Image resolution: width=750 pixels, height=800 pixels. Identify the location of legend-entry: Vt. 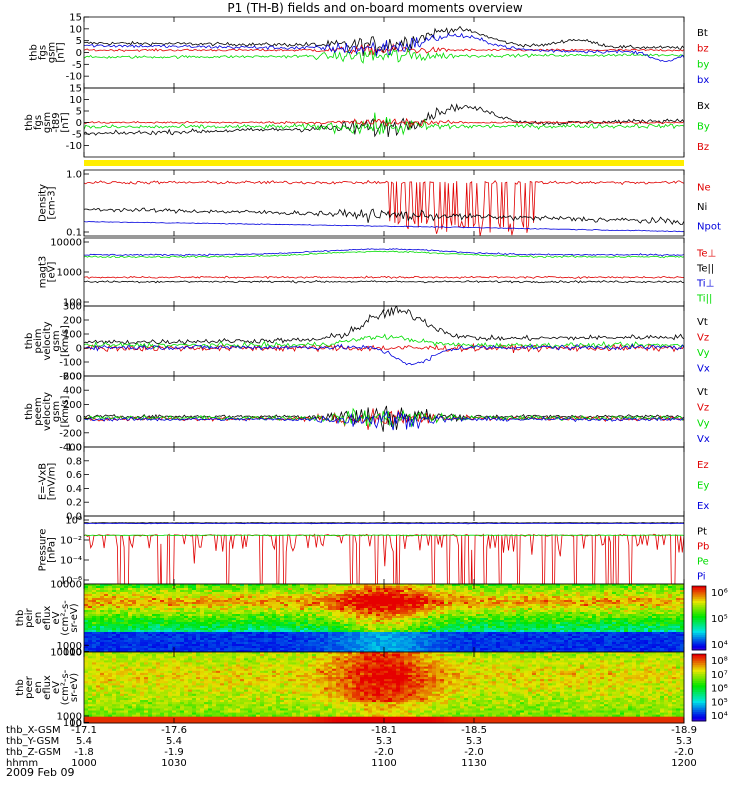
(702, 392).